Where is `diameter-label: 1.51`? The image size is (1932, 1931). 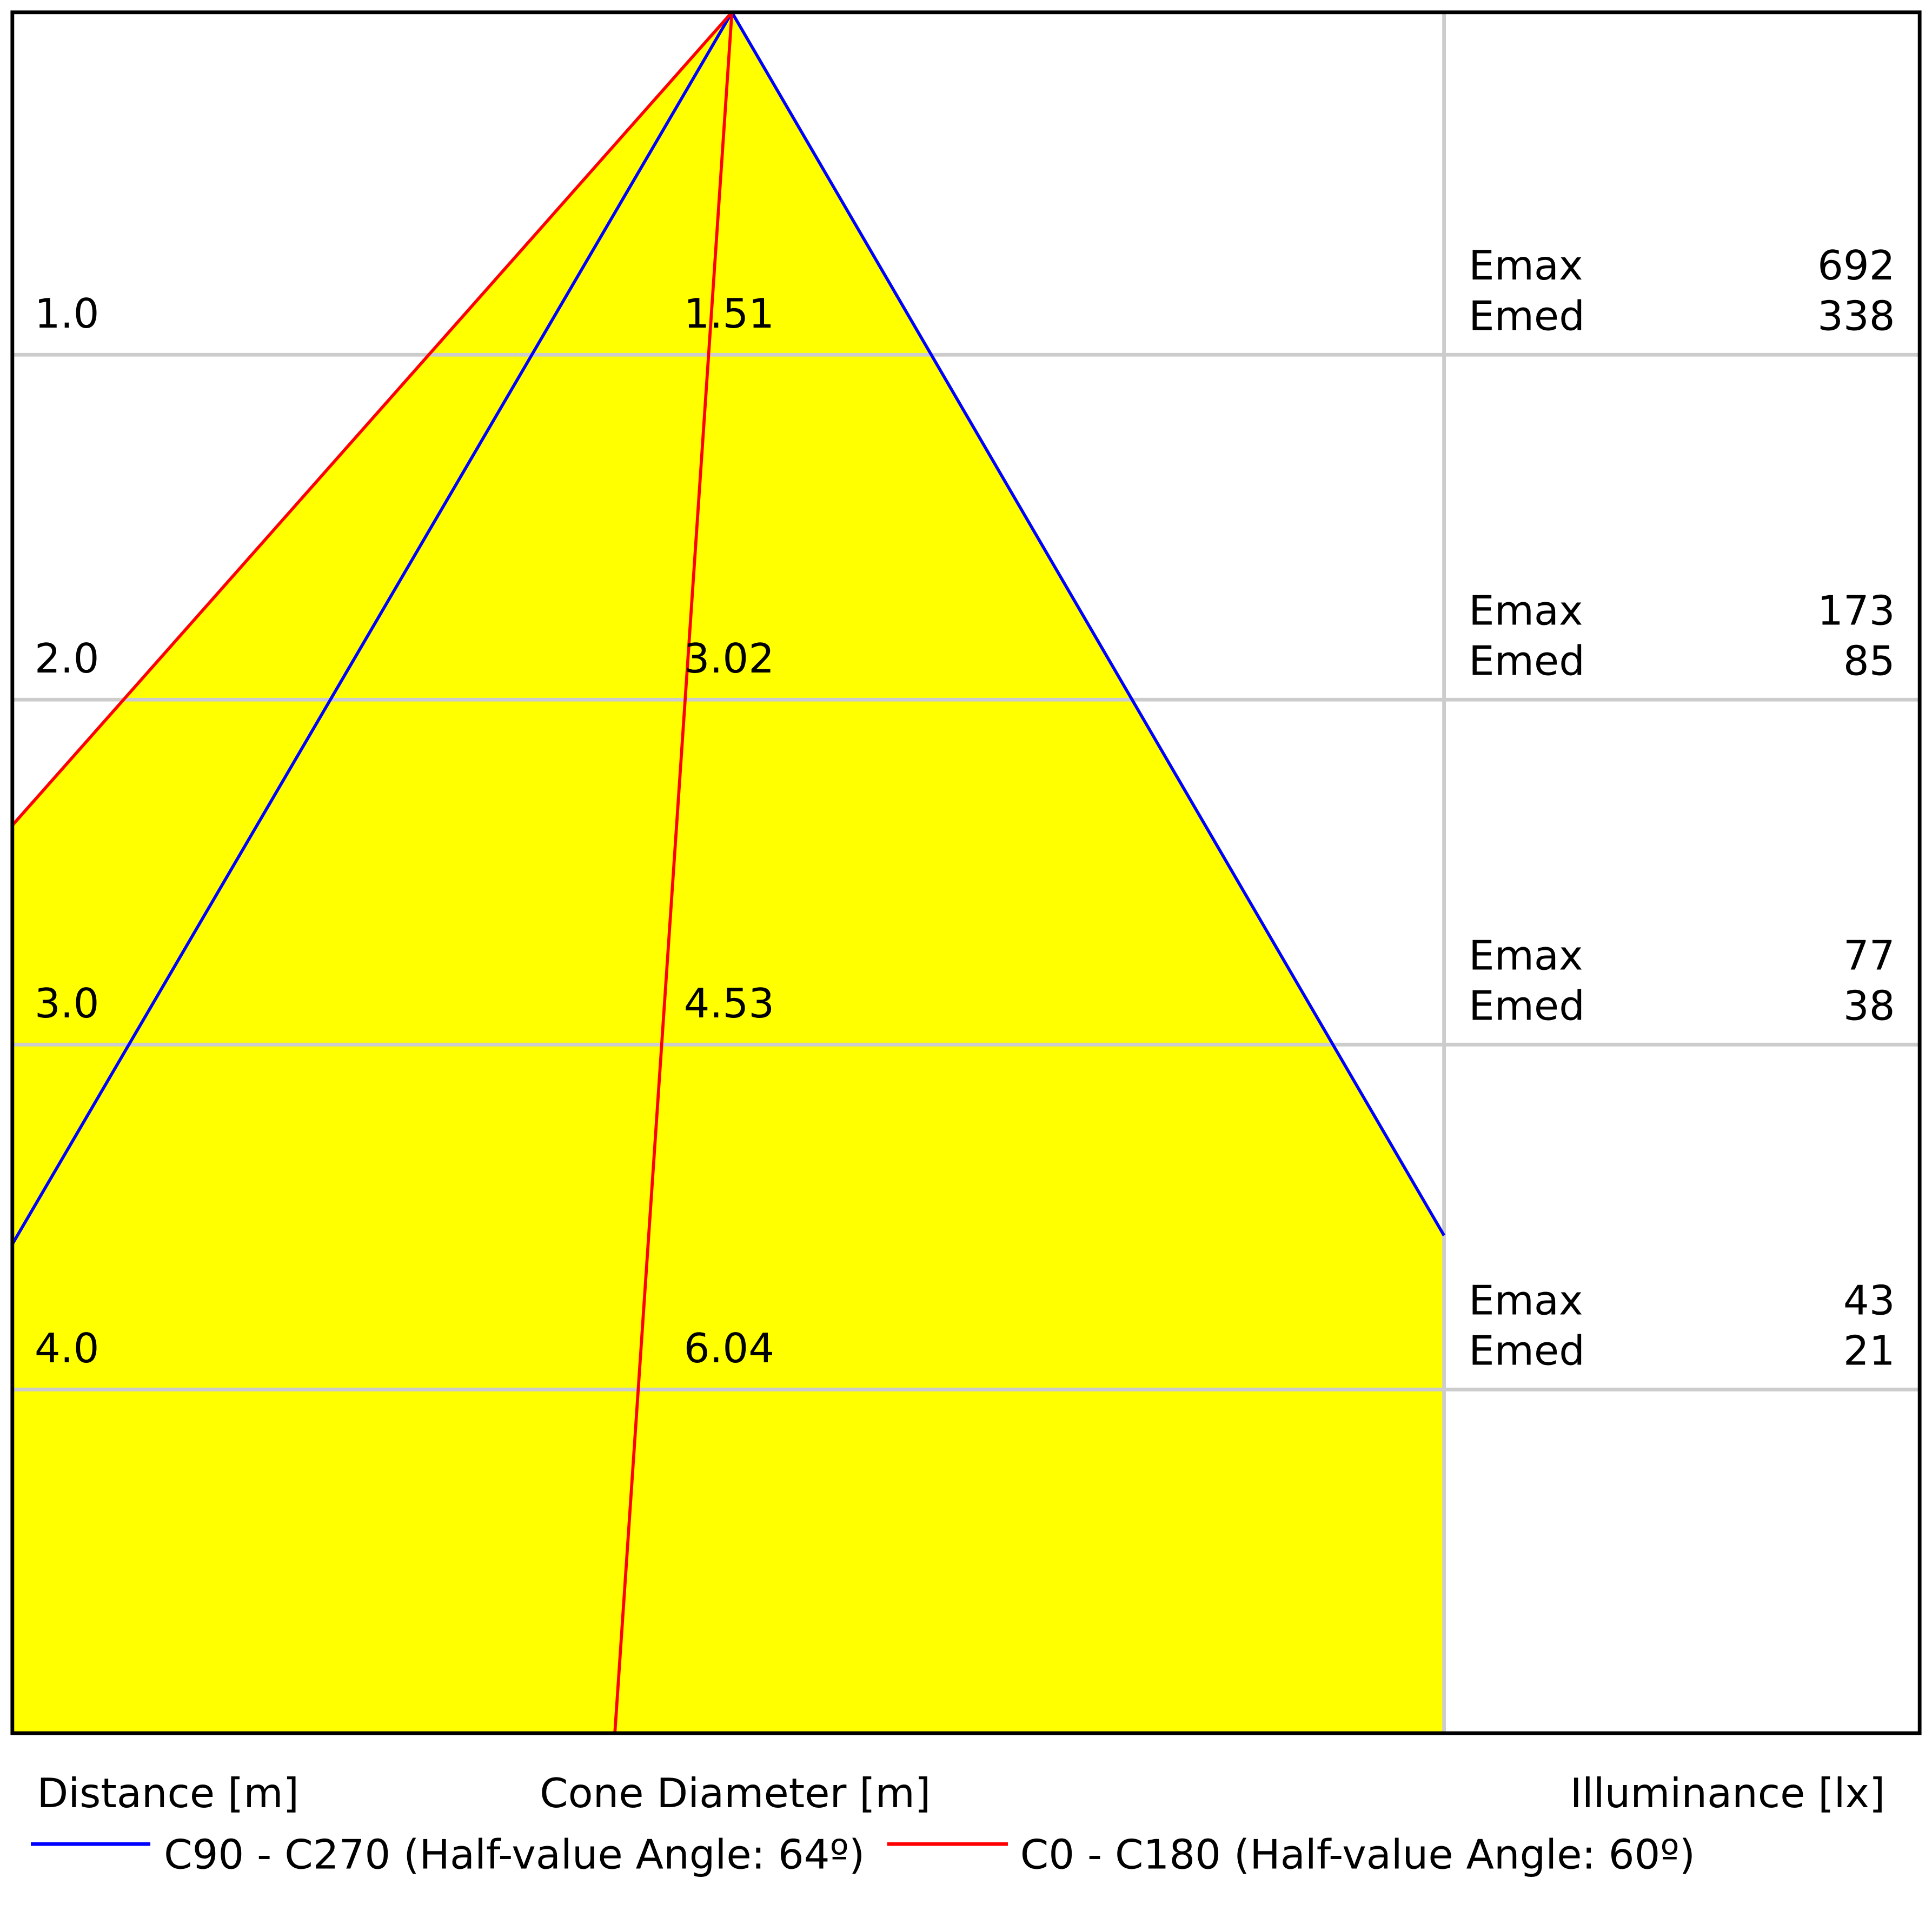 diameter-label: 1.51 is located at coordinates (729, 313).